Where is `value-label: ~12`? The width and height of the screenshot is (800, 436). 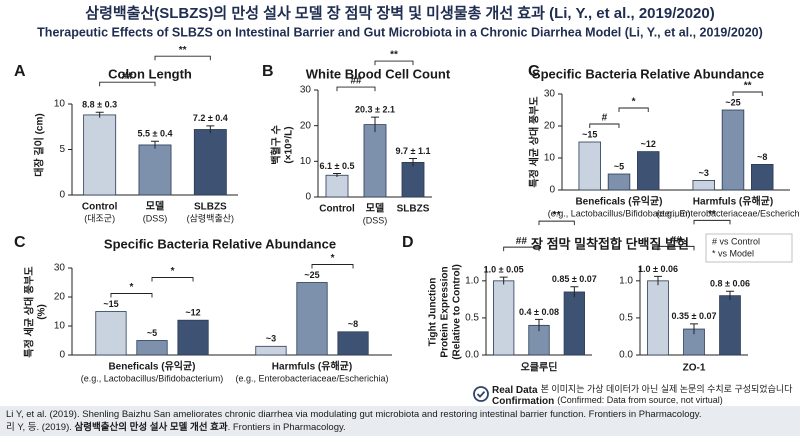 value-label: ~12 is located at coordinates (192, 313).